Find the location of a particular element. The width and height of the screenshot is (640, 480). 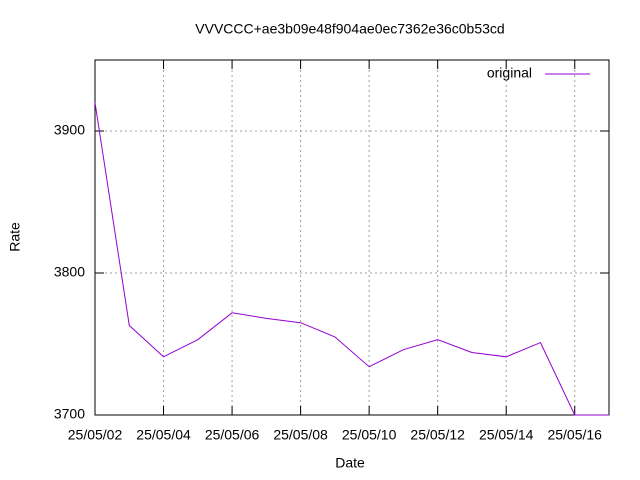

x-tick-label: 25/05/04 is located at coordinates (163, 435).